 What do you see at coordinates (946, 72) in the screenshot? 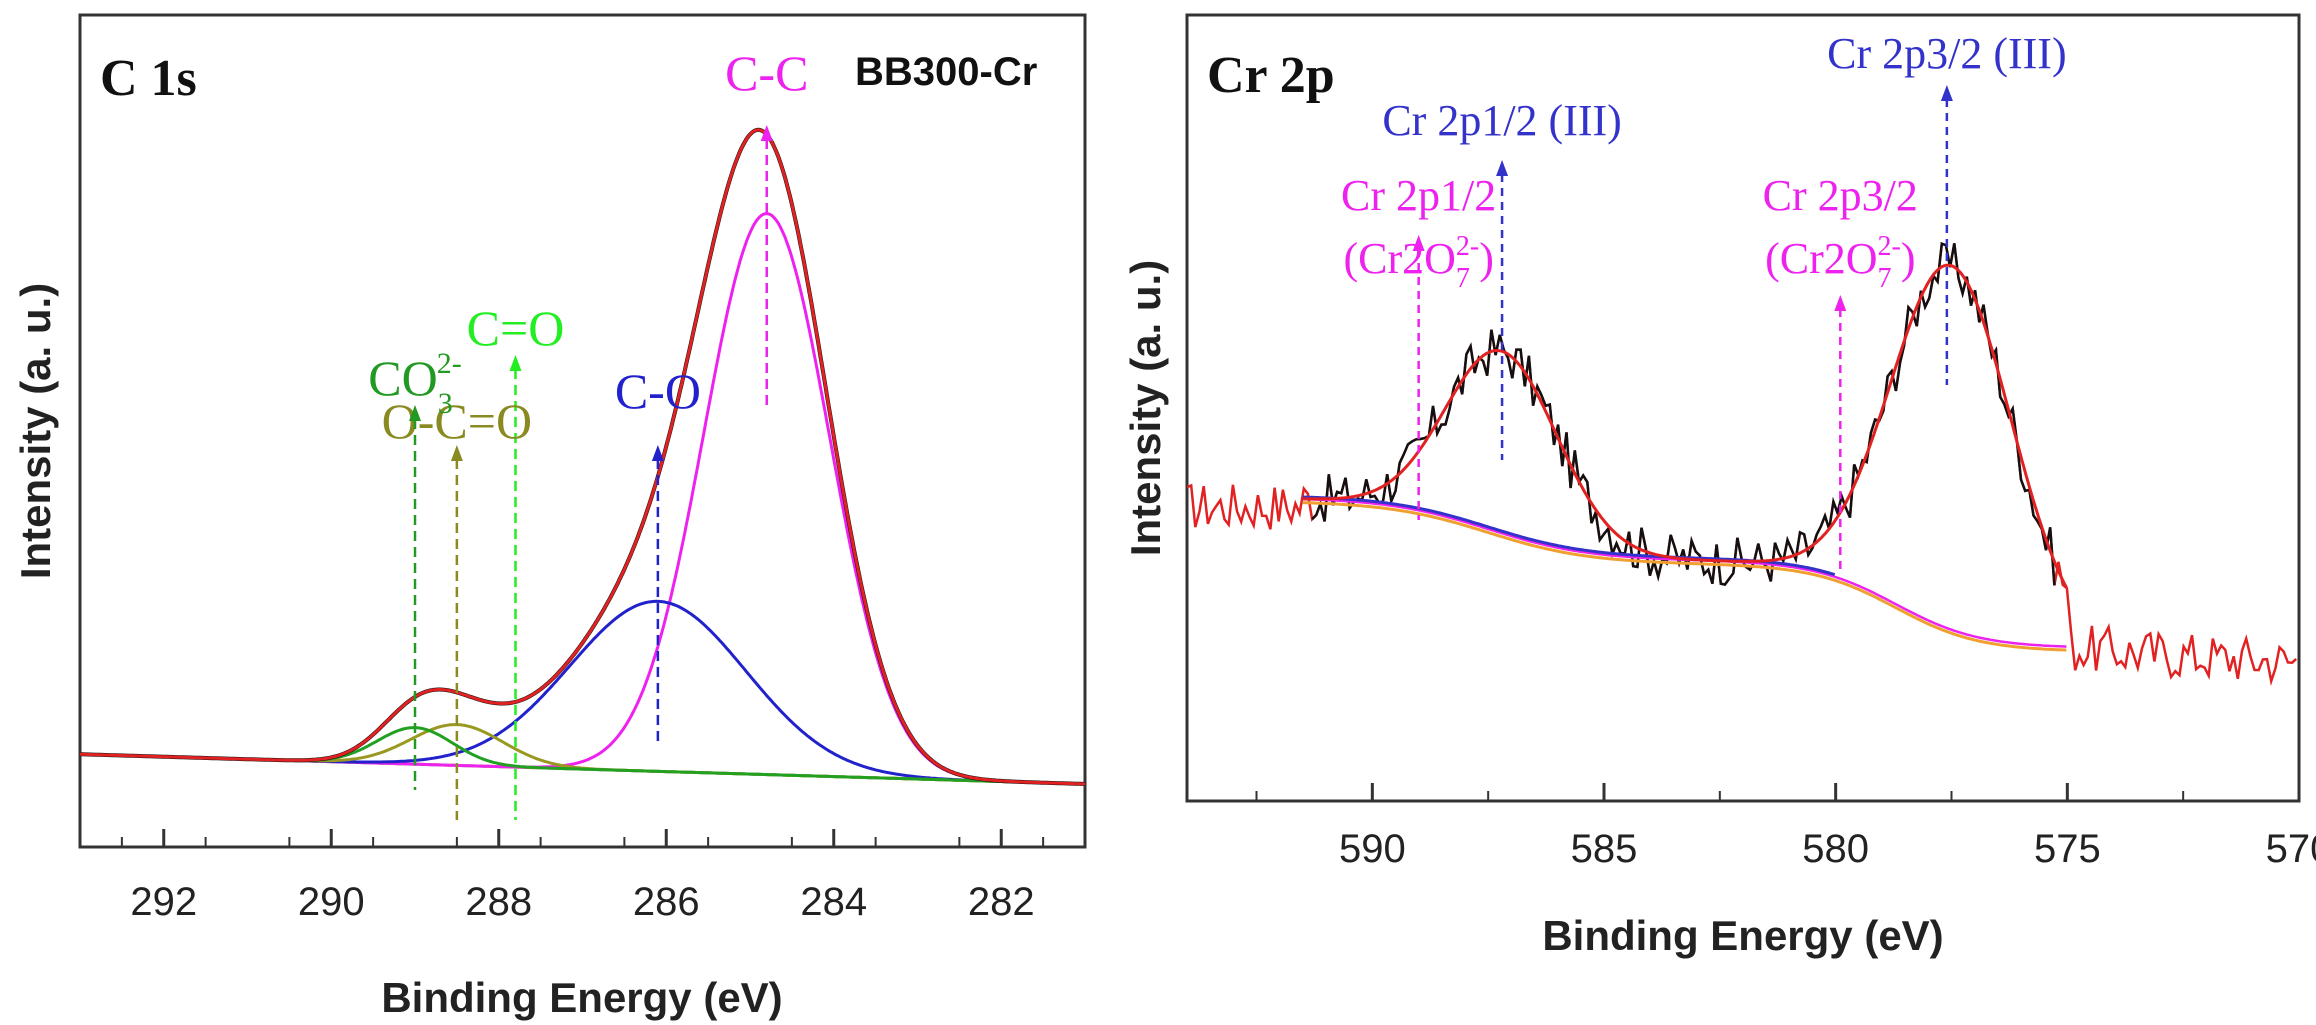
I see `c1s-sample-label: BB300-Cr` at bounding box center [946, 72].